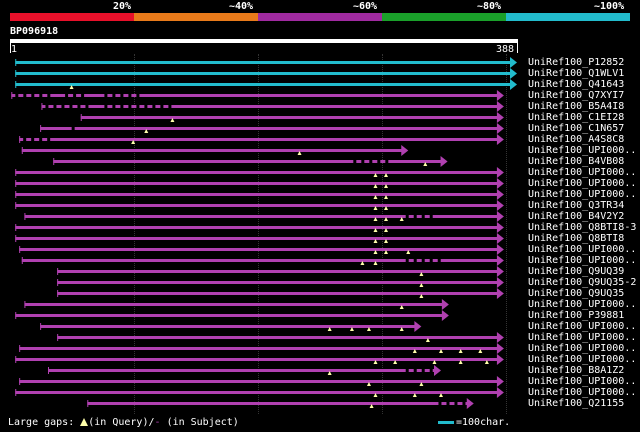 The image size is (640, 432). I want to click on hit-row: UniRef100_Q21155, so click(320, 403).